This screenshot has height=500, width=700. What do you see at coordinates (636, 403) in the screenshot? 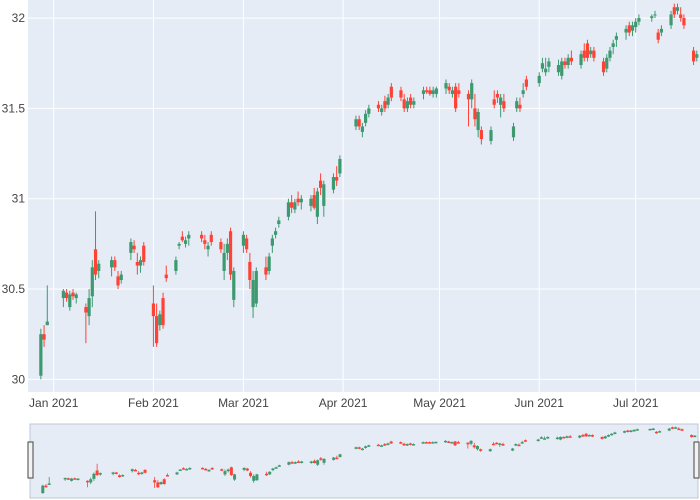
I see `x-tick-label: Jul 2021` at bounding box center [636, 403].